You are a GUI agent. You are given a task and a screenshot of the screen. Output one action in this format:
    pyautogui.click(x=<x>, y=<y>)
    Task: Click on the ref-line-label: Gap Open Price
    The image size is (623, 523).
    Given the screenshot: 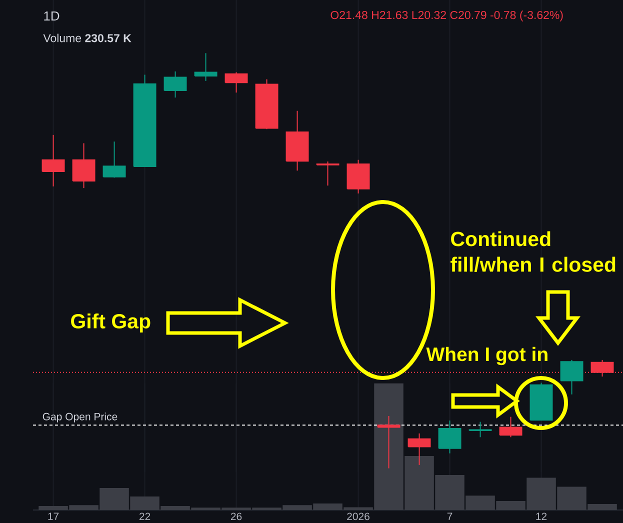 What is the action you would take?
    pyautogui.click(x=80, y=417)
    